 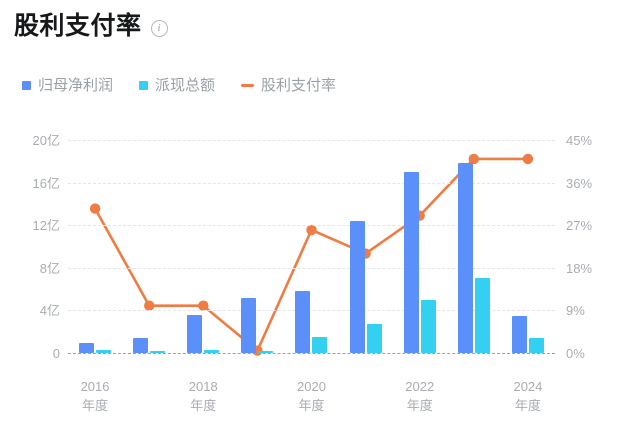 What do you see at coordinates (49, 311) in the screenshot?
I see `y-axis-left-tick: 4亿` at bounding box center [49, 311].